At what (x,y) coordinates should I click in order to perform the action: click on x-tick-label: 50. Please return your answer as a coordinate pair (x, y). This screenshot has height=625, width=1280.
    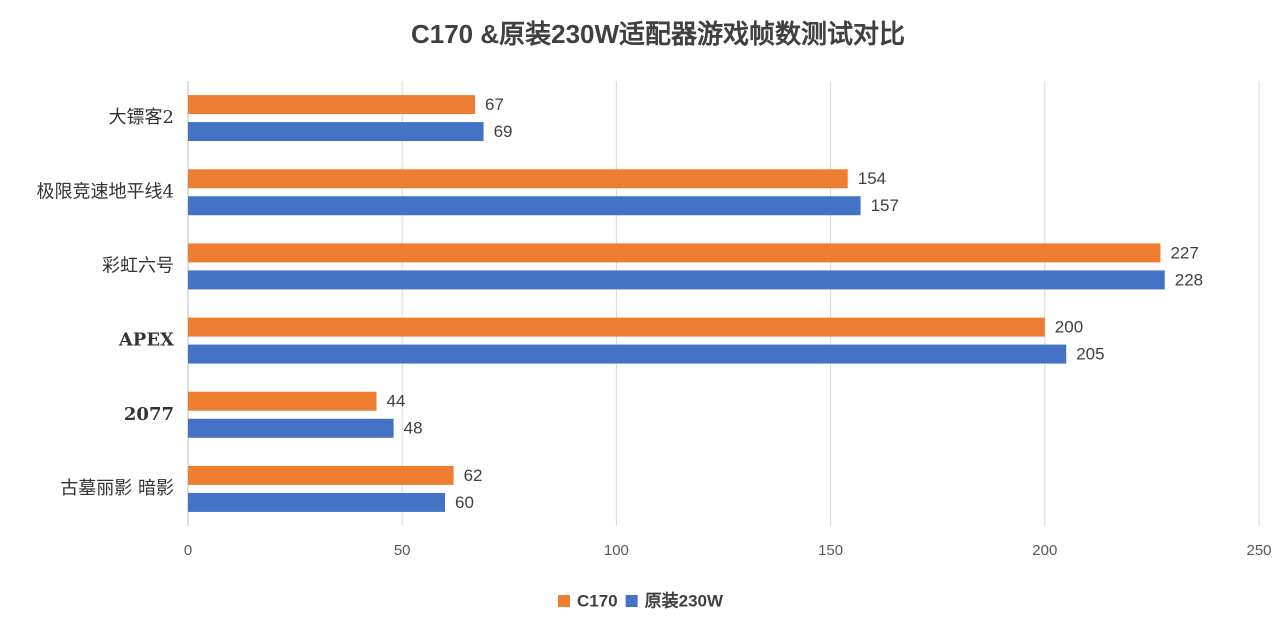
    Looking at the image, I should click on (402, 550).